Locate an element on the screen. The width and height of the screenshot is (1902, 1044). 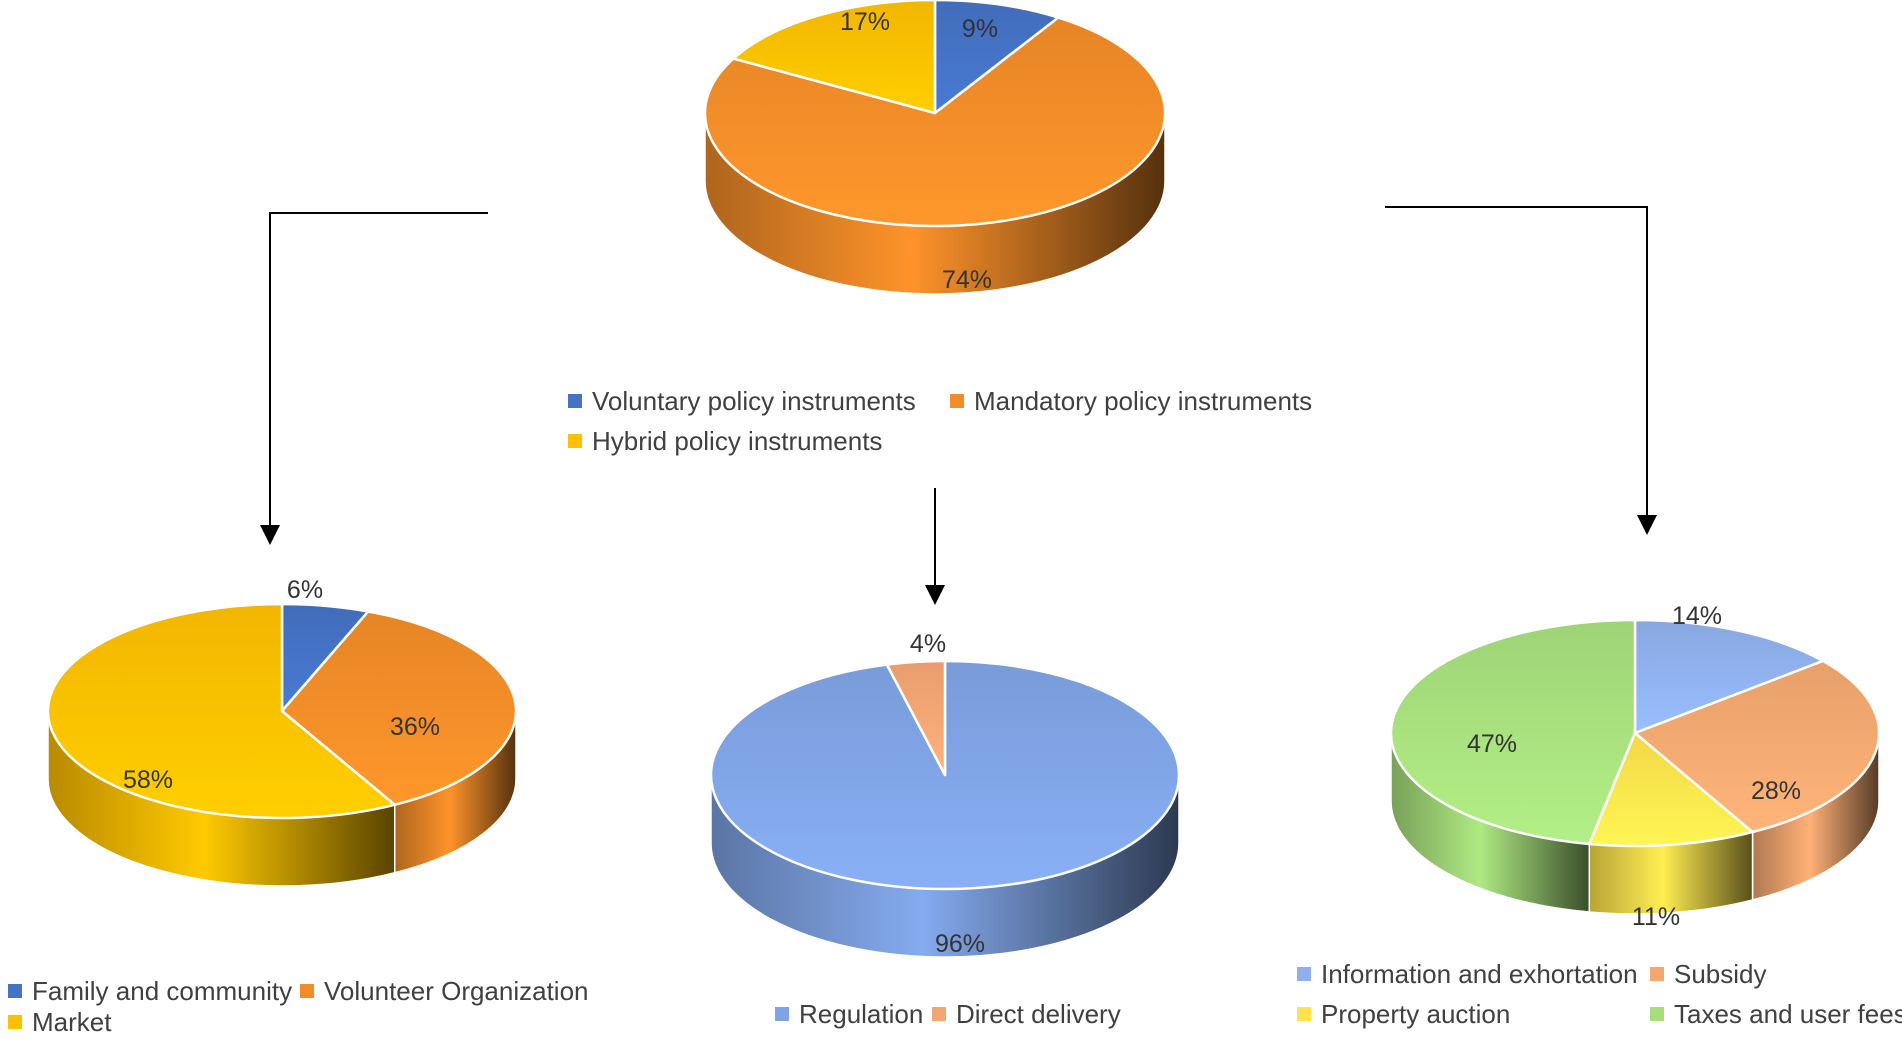
data-label-property-auction: 11% is located at coordinates (1656, 917).